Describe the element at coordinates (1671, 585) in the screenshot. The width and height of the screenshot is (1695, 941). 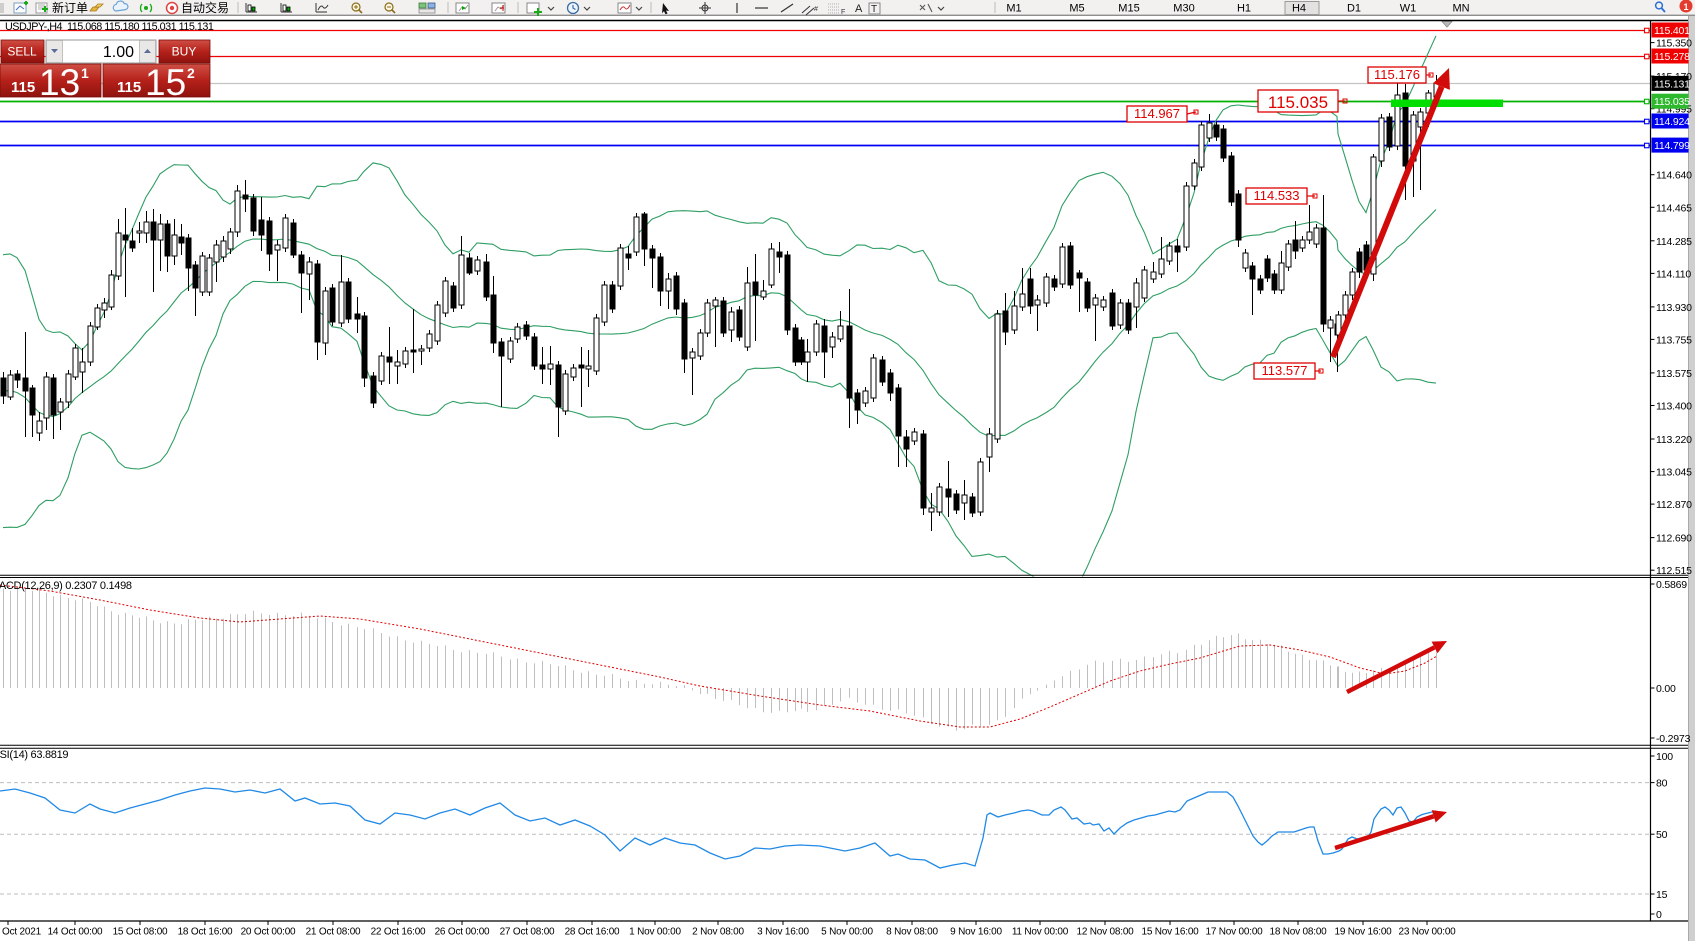
I see `svg-text: 0.5869` at that location.